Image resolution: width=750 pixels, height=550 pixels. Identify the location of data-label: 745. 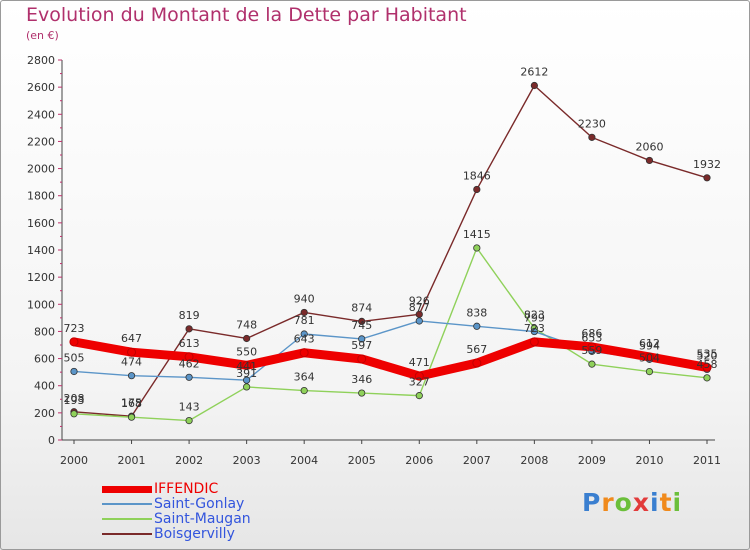
(361, 325).